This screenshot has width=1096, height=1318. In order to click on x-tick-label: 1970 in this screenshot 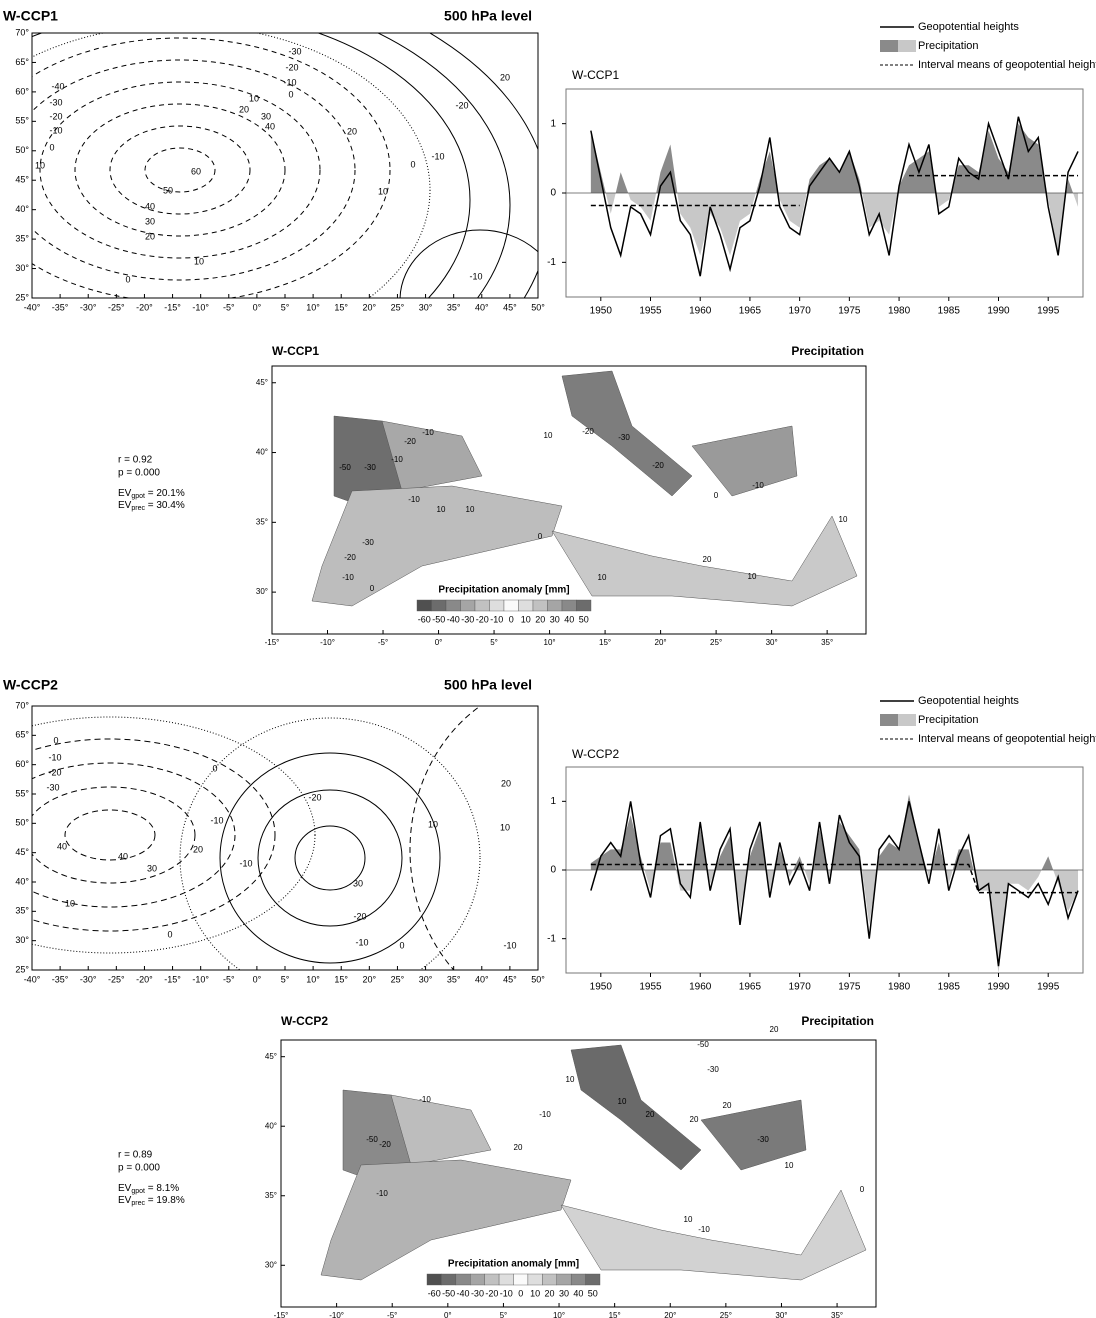, I will do `click(800, 987)`.